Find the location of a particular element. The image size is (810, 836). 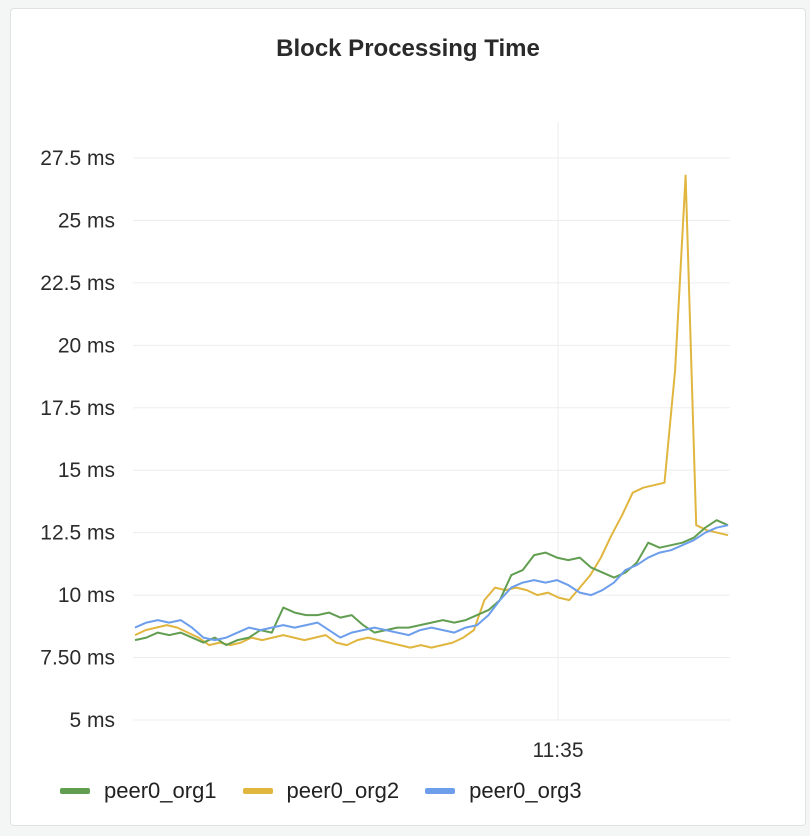

legend-swatch-peer0-org1 is located at coordinates (75, 791).